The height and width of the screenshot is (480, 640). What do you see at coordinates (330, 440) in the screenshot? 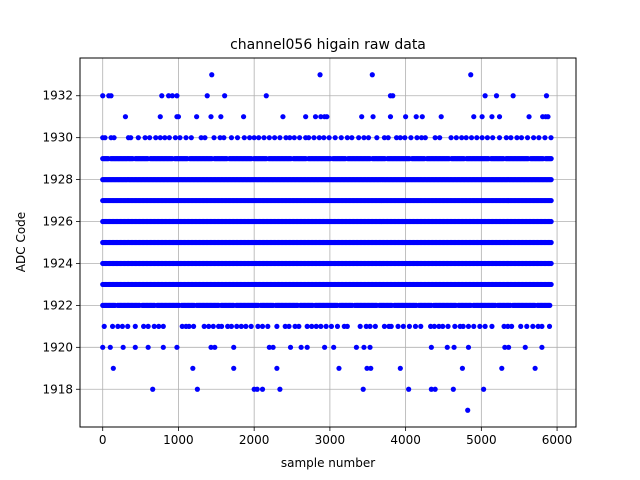
I see `x-tick-label: 3000` at bounding box center [330, 440].